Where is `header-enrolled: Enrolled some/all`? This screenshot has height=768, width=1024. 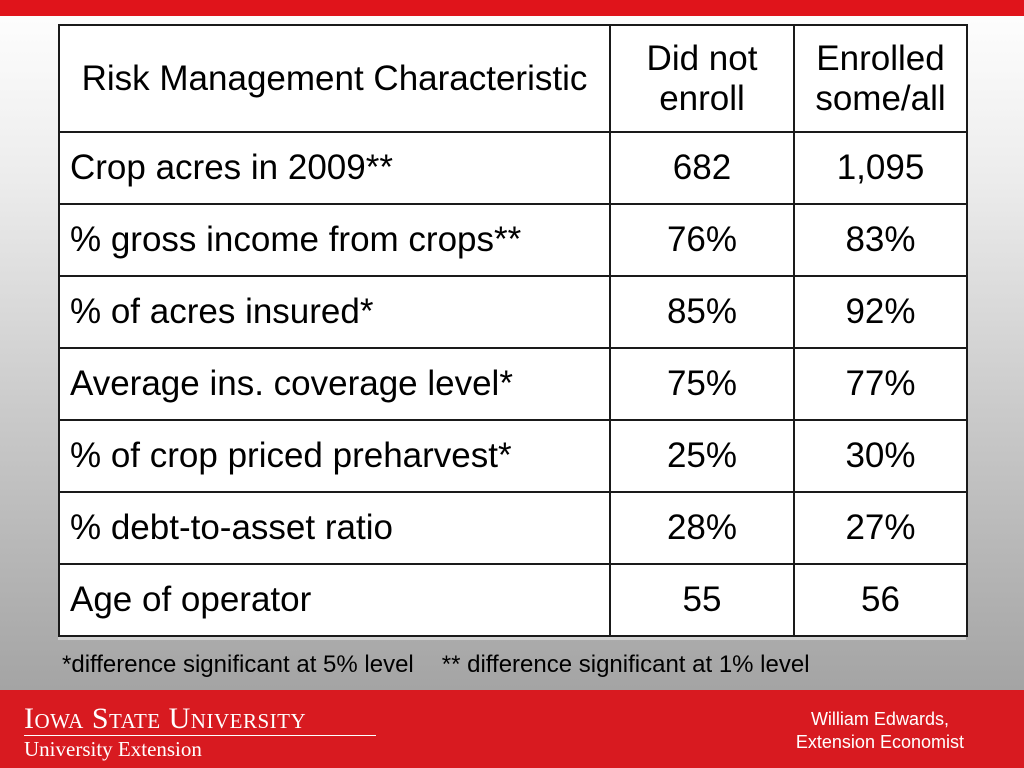 header-enrolled: Enrolled some/all is located at coordinates (880, 78).